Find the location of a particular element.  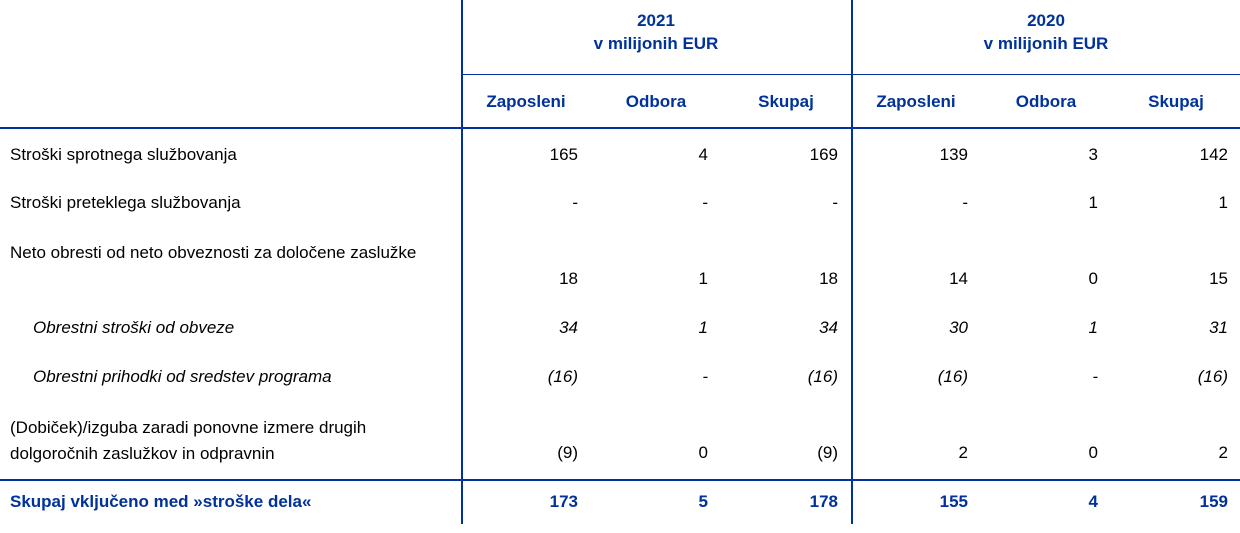

row-label: Stroški sprotnega službovanja is located at coordinates (123, 154).